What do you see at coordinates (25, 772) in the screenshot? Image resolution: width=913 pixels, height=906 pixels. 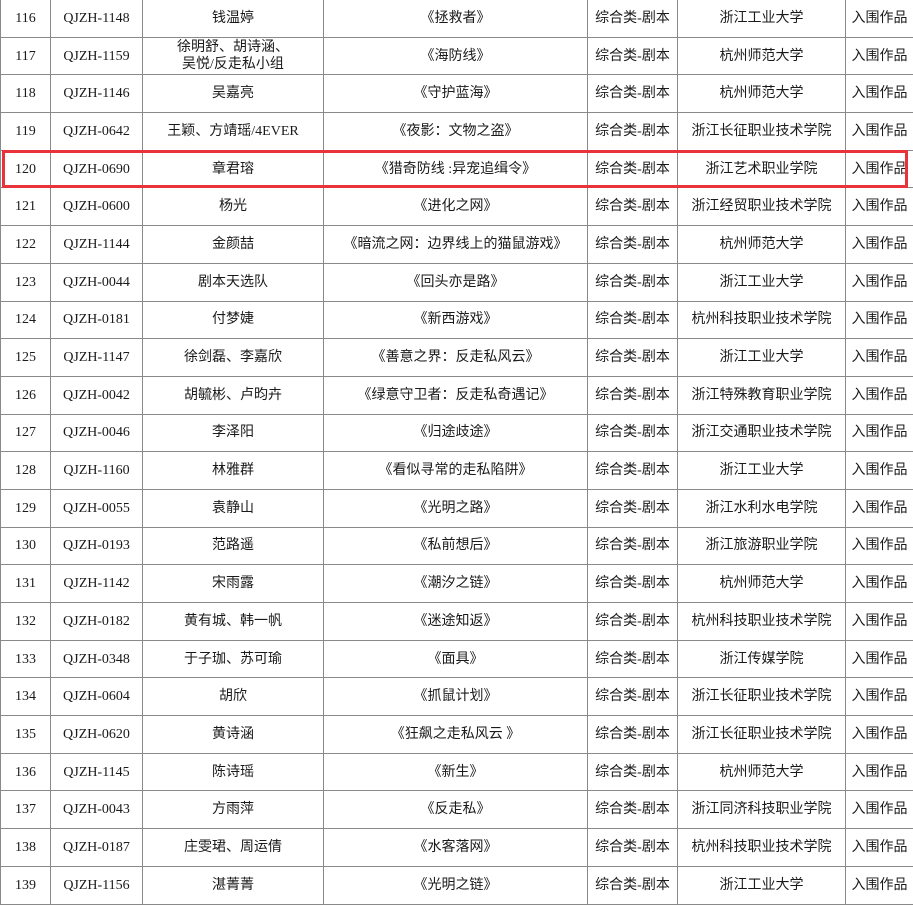 I see `row-number-cell: 136` at bounding box center [25, 772].